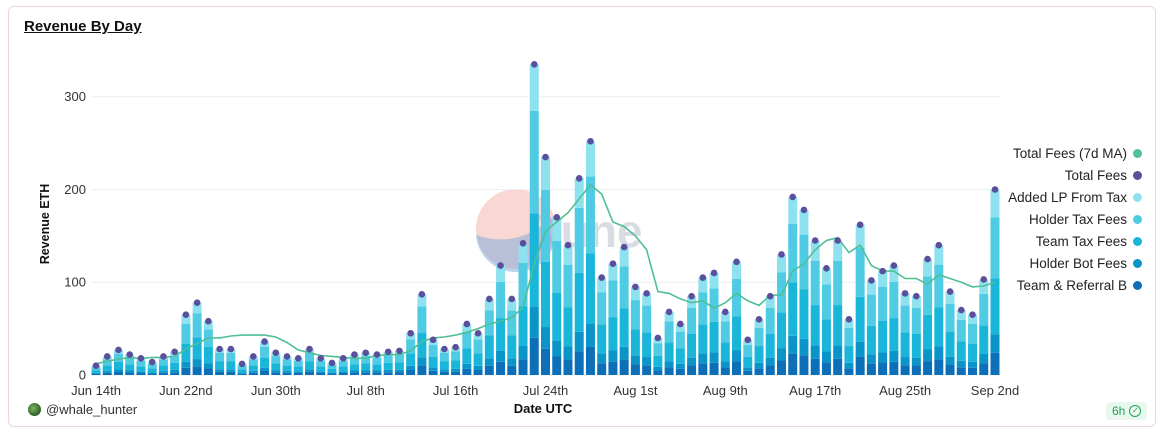  I want to click on legend-item-added-lp: Added LP From Tax, so click(1051, 197).